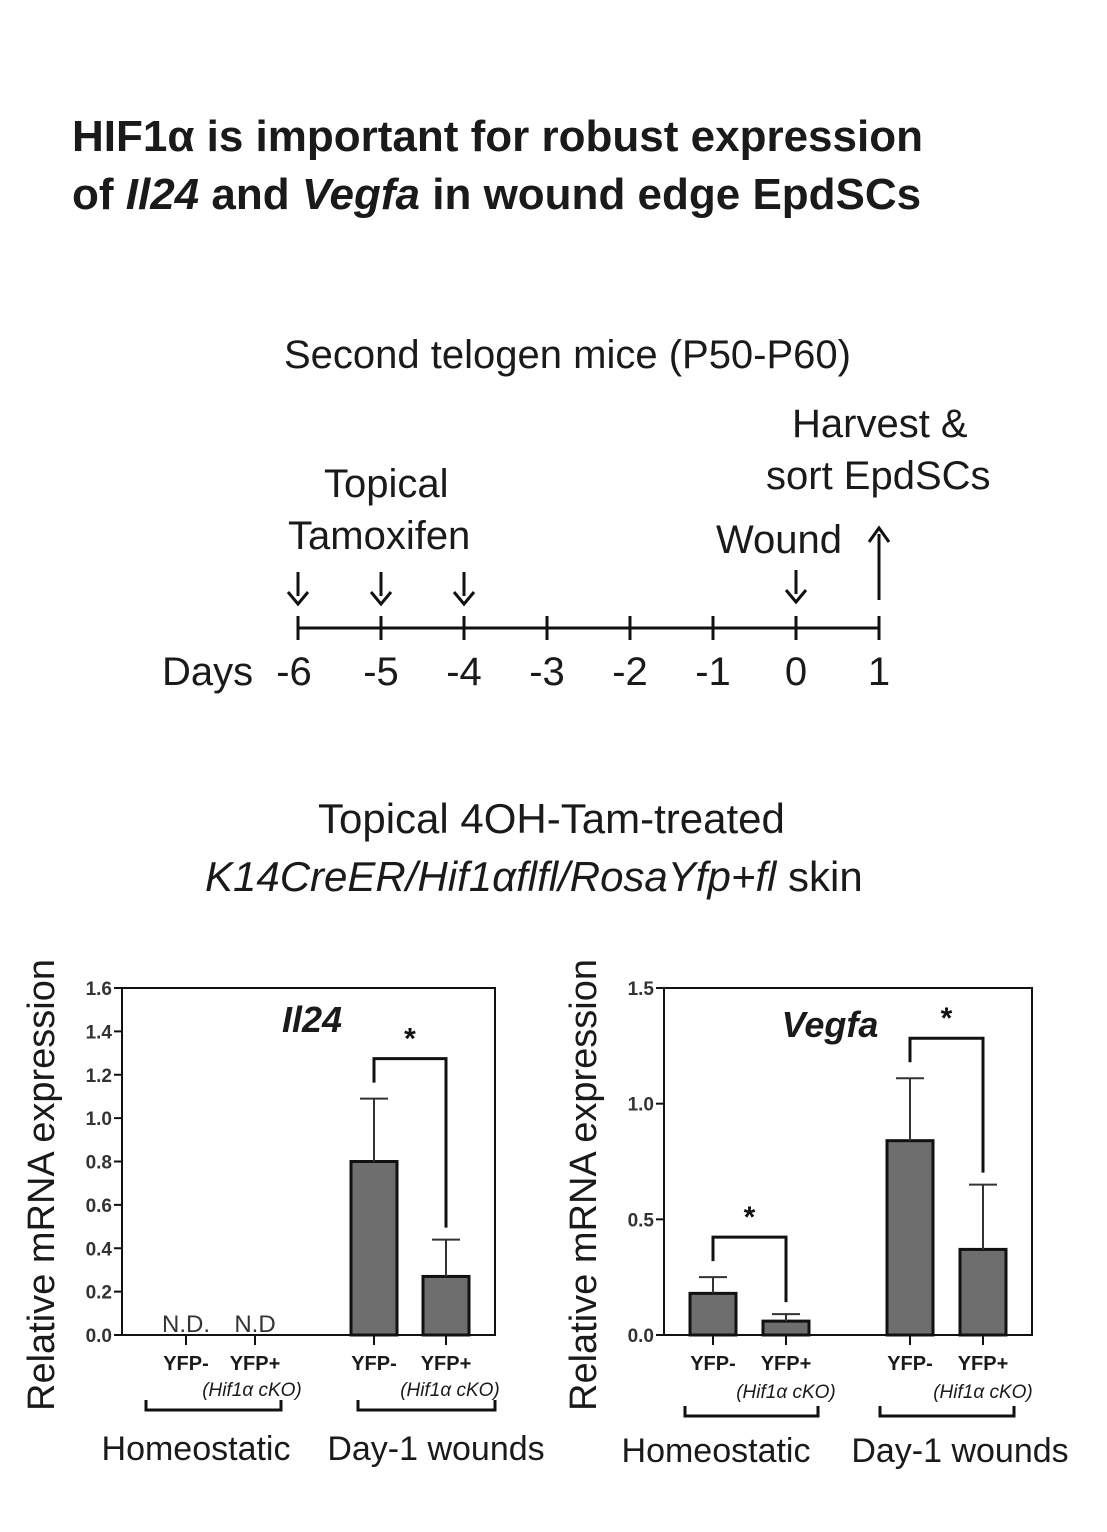 This screenshot has height=1532, width=1107. I want to click on y-tick-label: 0.6, so click(99, 1206).